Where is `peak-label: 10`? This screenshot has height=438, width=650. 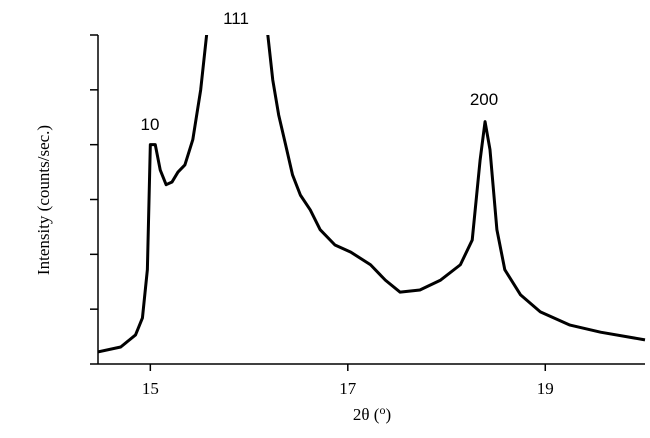 peak-label: 10 is located at coordinates (150, 124).